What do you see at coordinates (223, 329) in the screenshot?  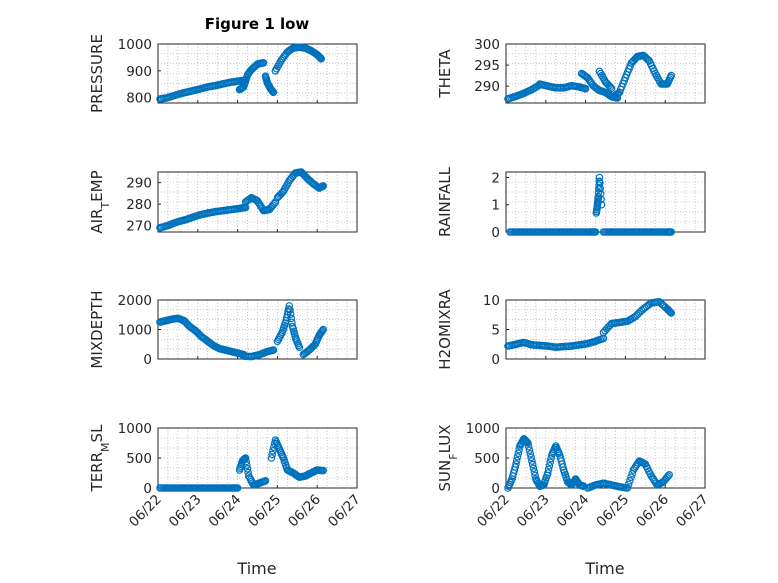 I see `subplot-mixdepth: 0 1000 2000 MIXDEPTH` at bounding box center [223, 329].